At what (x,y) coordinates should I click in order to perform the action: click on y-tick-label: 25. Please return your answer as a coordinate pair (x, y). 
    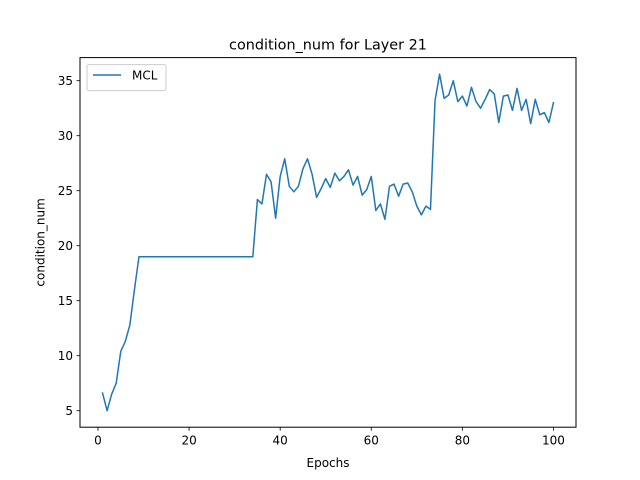
    Looking at the image, I should click on (65, 191).